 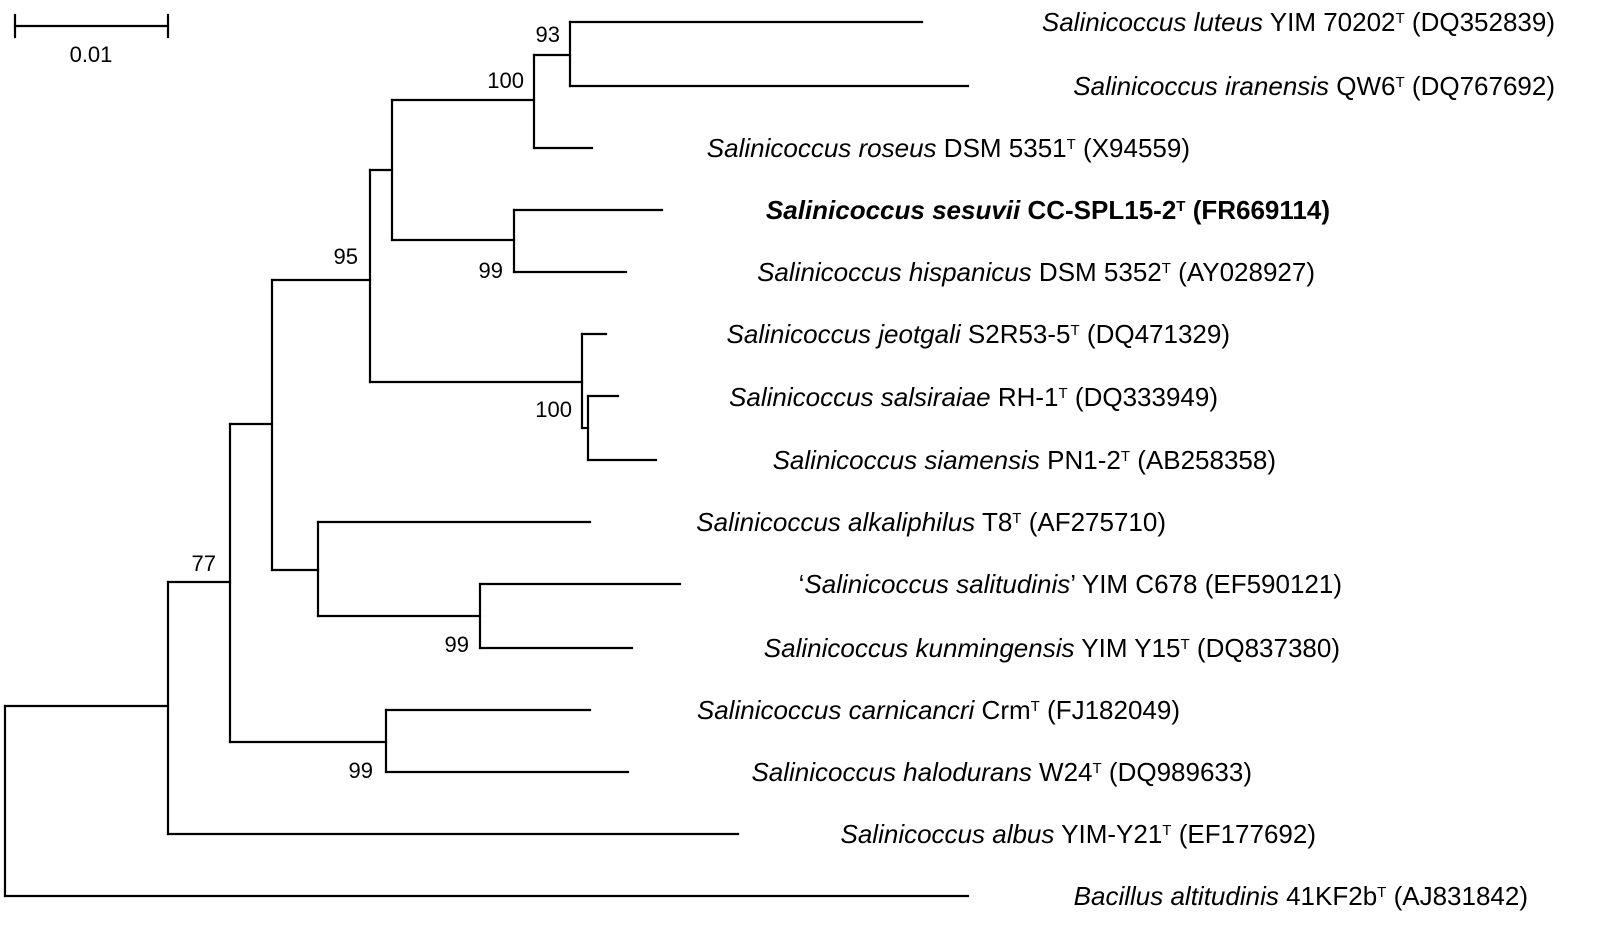 What do you see at coordinates (1243, 272) in the screenshot?
I see `taxon-accession: (AY028927)` at bounding box center [1243, 272].